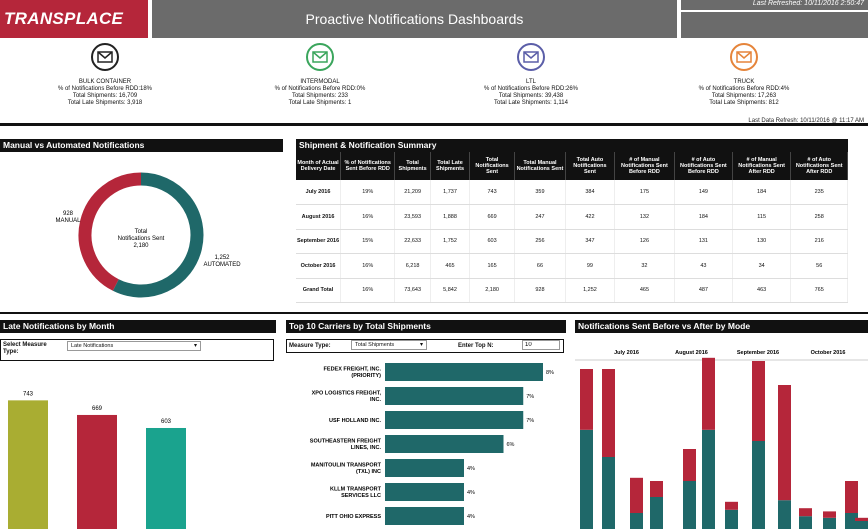 Image resolution: width=868 pixels, height=529 pixels. I want to click on column-header: # of Auto Notifications Sent Before RDD, so click(703, 166).